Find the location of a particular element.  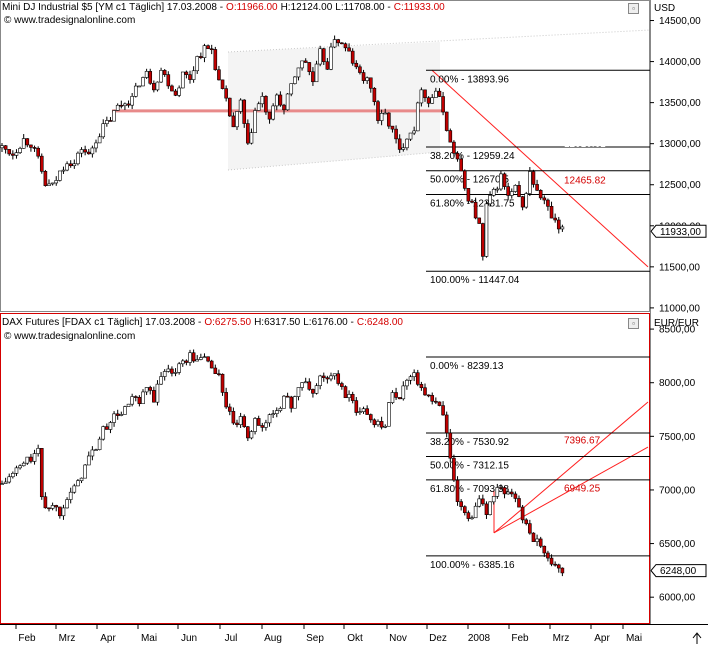

top-channel-lower is located at coordinates (334, 161).